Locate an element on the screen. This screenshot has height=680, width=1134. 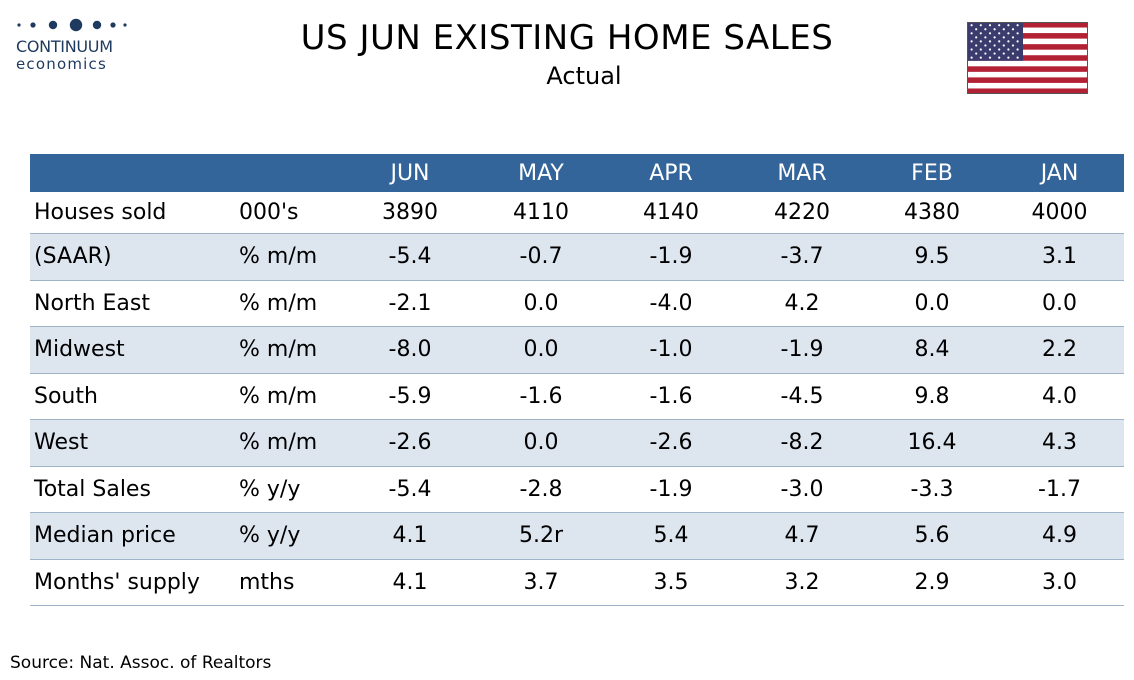
cell-value: -2.1 is located at coordinates (410, 303).